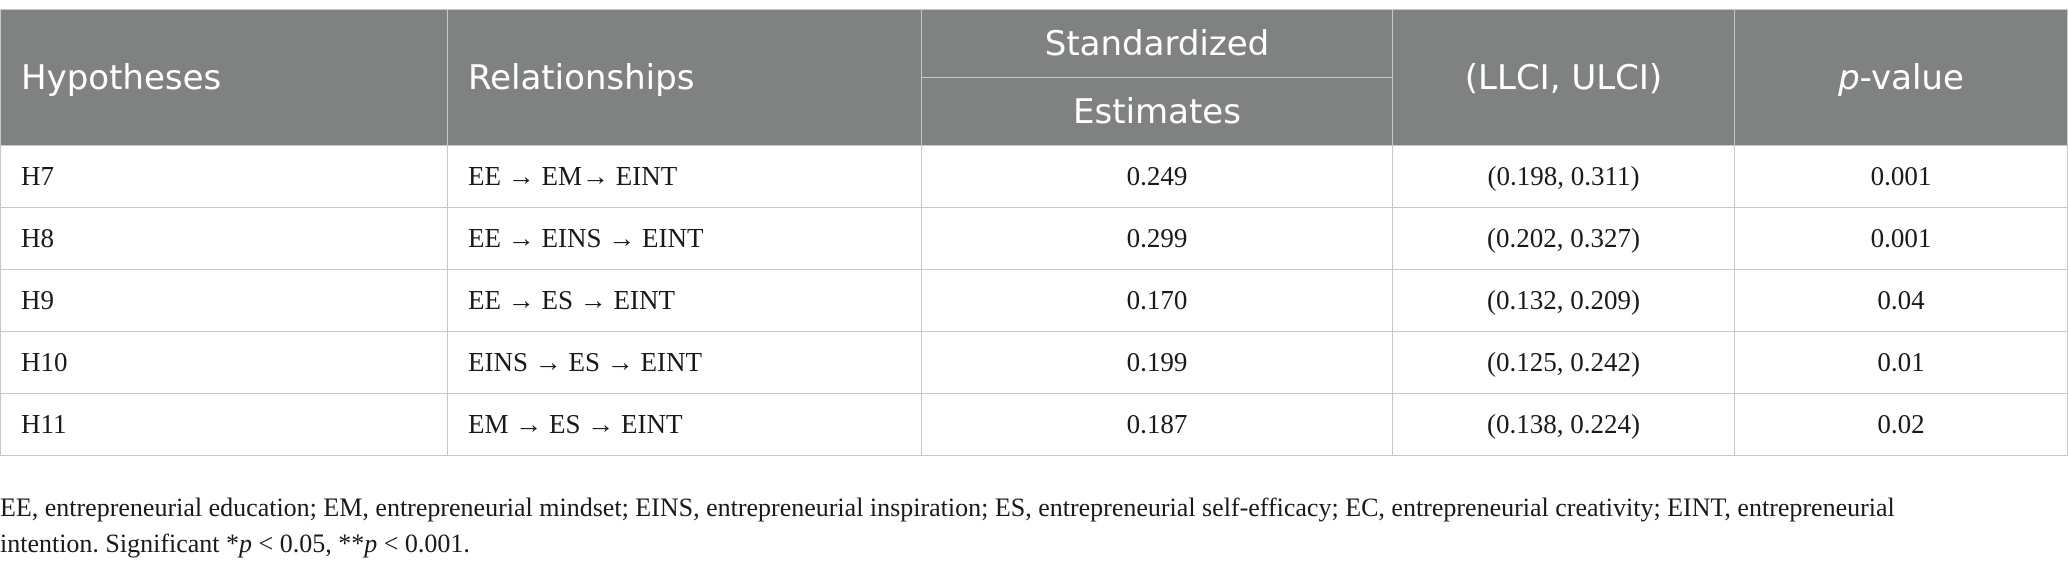  What do you see at coordinates (1911, 77) in the screenshot?
I see `header-p-rest: -value` at bounding box center [1911, 77].